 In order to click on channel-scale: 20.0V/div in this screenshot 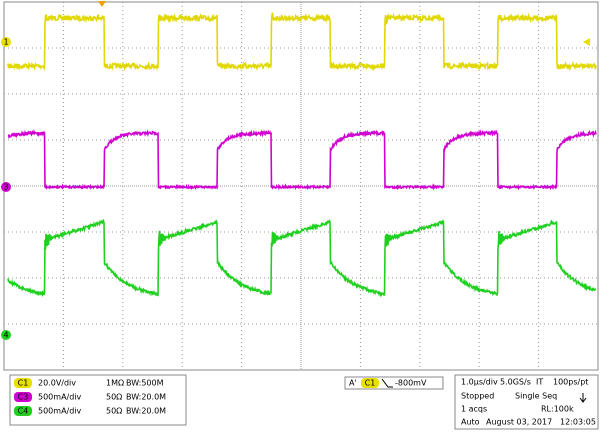, I will do `click(57, 383)`.